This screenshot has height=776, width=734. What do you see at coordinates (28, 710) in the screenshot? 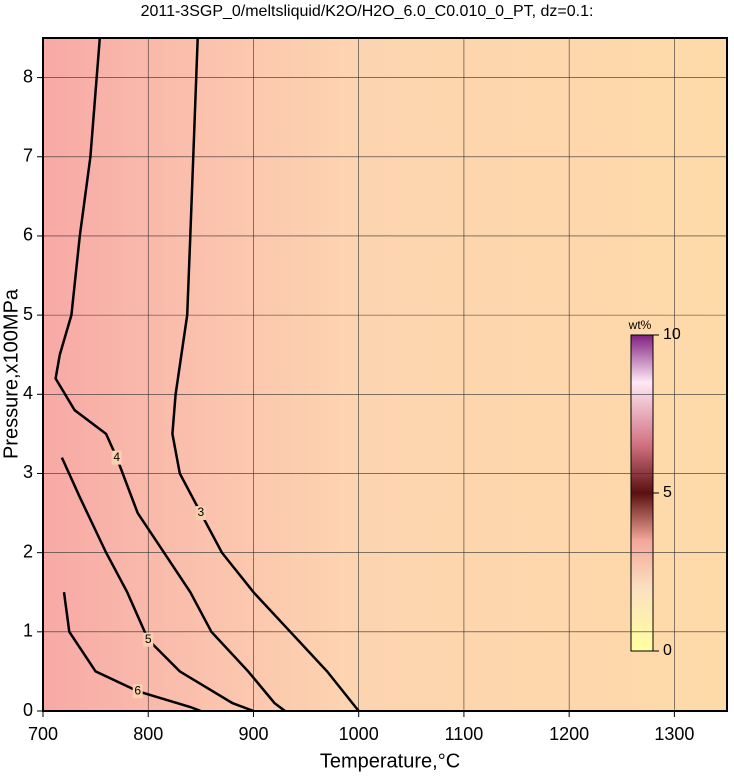
I see `y-tick-label: 0` at bounding box center [28, 710].